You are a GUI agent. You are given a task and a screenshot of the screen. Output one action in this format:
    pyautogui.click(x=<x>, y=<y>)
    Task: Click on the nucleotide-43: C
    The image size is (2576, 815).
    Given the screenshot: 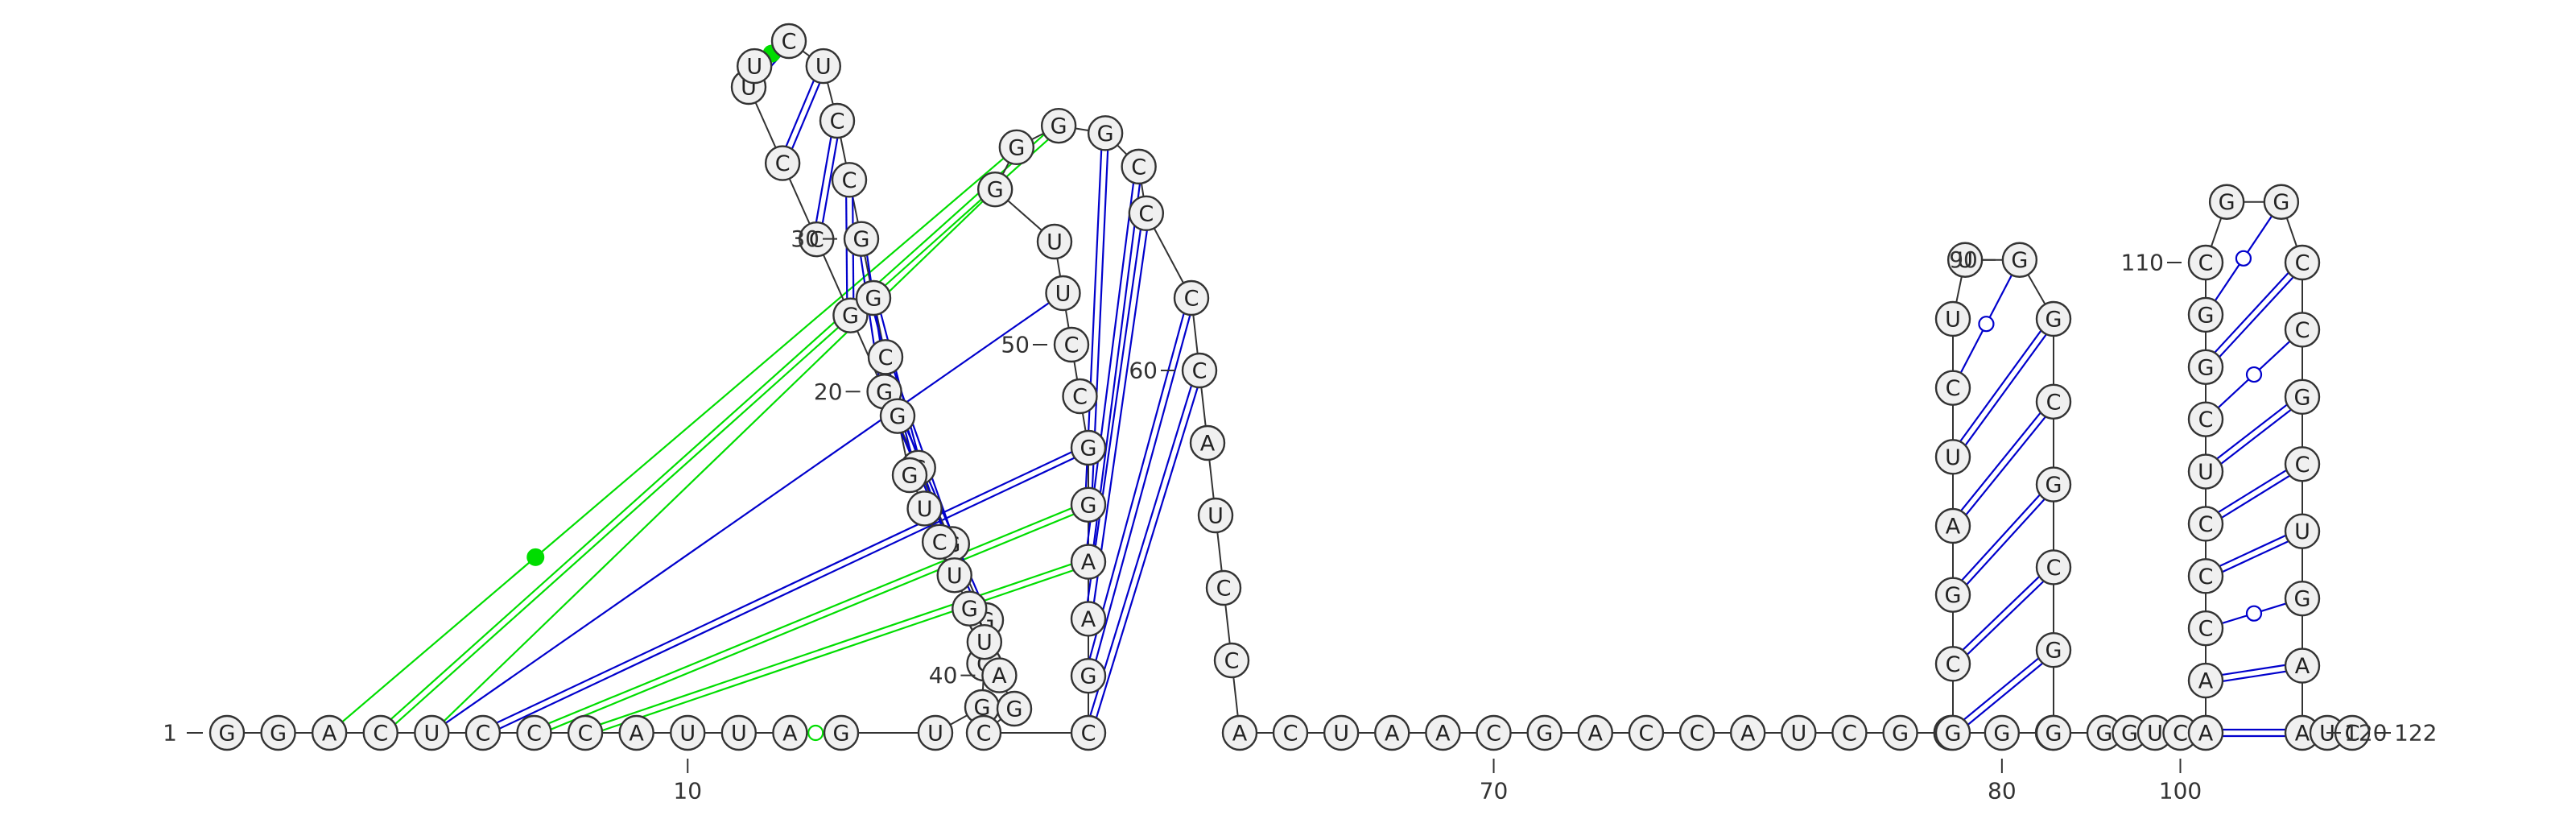 What is the action you would take?
    pyautogui.click(x=1088, y=732)
    